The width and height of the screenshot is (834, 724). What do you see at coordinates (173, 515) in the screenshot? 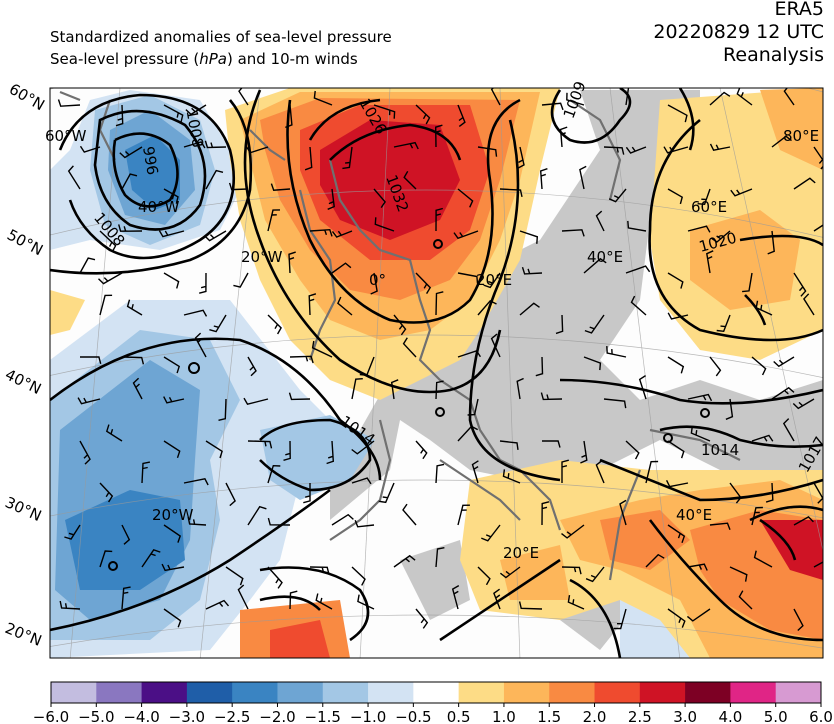
I see `lon-label-20w-south: 20°W` at bounding box center [173, 515].